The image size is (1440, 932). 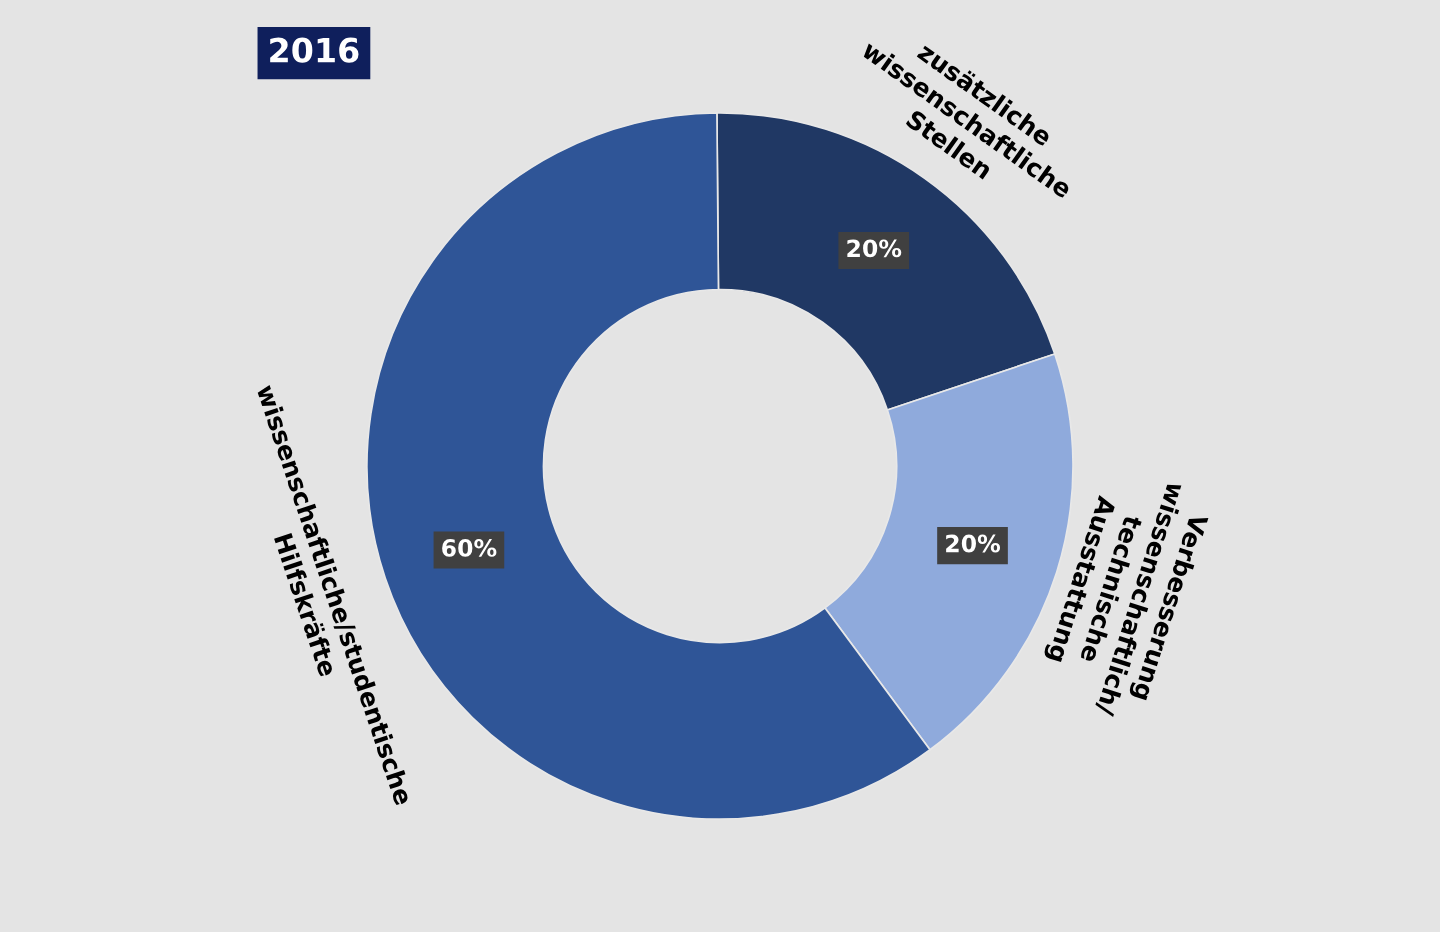 I want to click on data-label: 60%, so click(x=469, y=548).